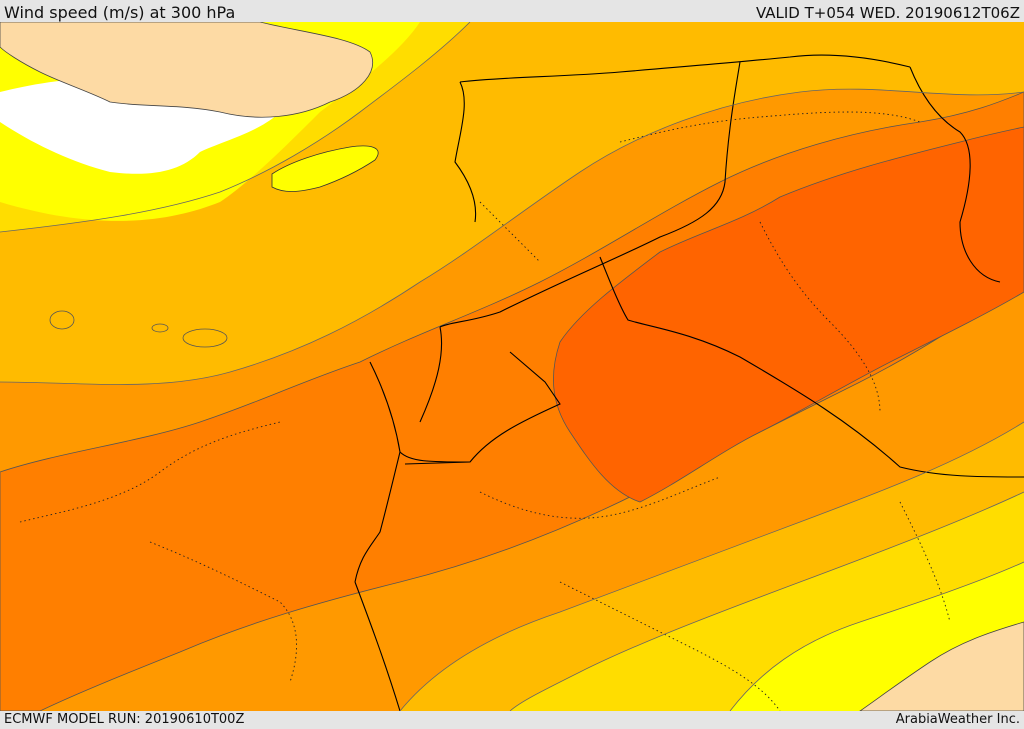 This screenshot has height=729, width=1024. Describe the element at coordinates (120, 12) in the screenshot. I see `map-title: Wind speed (m/s) at 300 hPa` at that location.